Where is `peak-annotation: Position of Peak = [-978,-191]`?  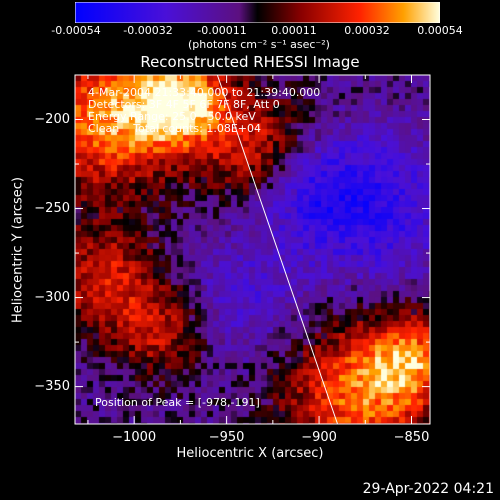
peak-annotation: Position of Peak = [-978,-191] is located at coordinates (177, 402).